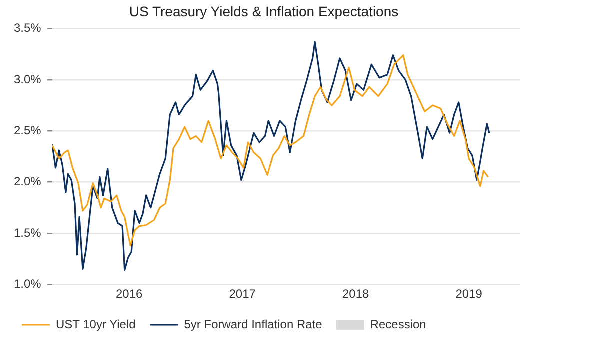  Describe the element at coordinates (28, 130) in the screenshot. I see `y-tick-label: 2.5%` at that location.